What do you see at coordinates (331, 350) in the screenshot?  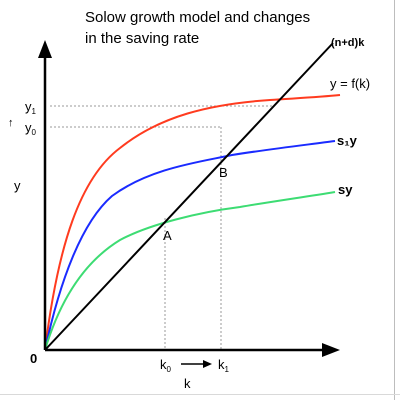 I see `x-axis-arrow` at bounding box center [331, 350].